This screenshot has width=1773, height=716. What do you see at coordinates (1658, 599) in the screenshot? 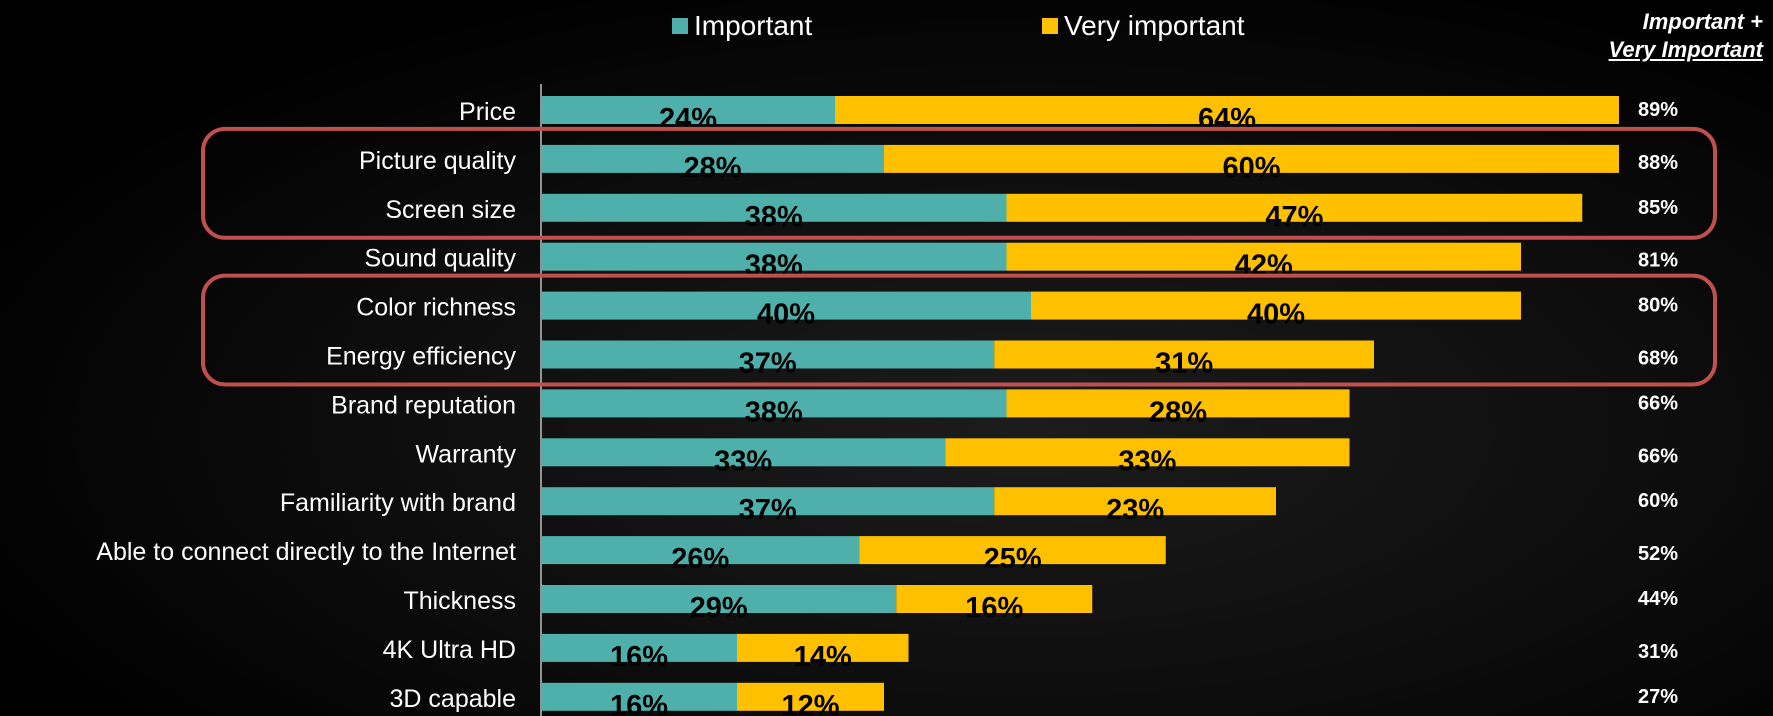
I see `total-label: 44%` at bounding box center [1658, 599].